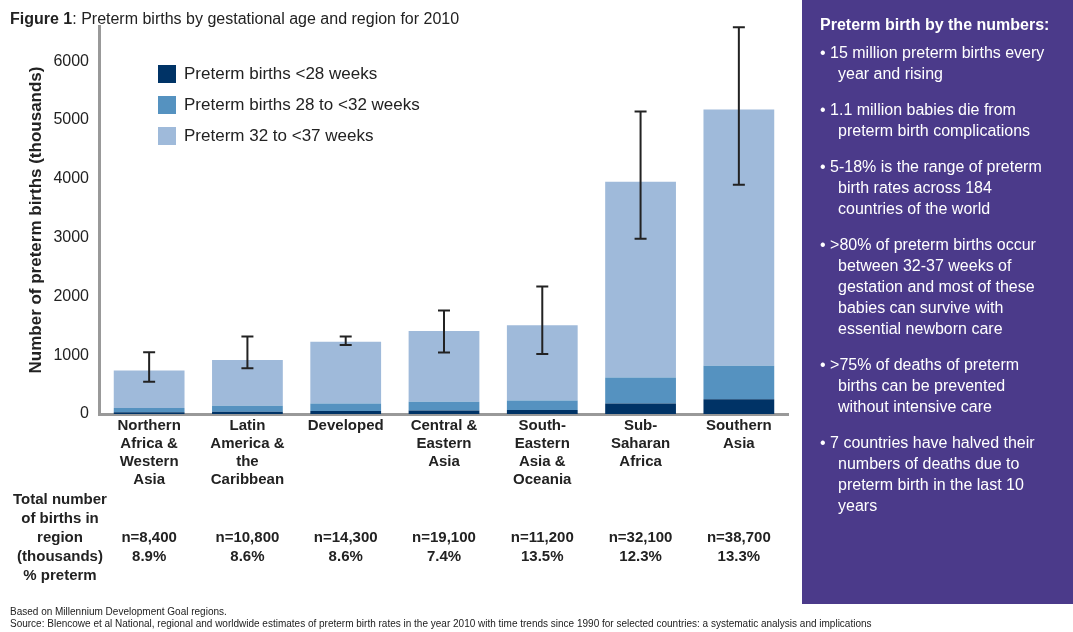 This screenshot has width=1073, height=632. What do you see at coordinates (640, 546) in the screenshot?
I see `text: n=32,100 12.3%` at bounding box center [640, 546].